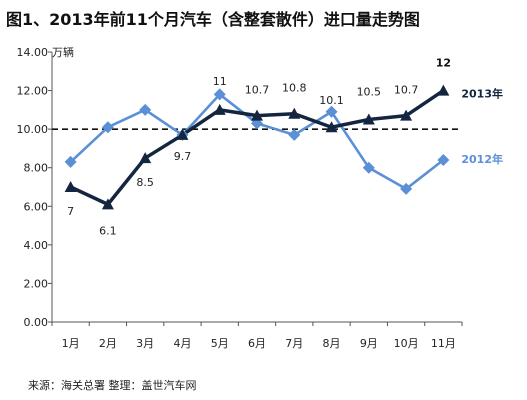 This screenshot has width=527, height=400. Describe the element at coordinates (33, 52) in the screenshot. I see `y-tick-label: 14.00` at that location.